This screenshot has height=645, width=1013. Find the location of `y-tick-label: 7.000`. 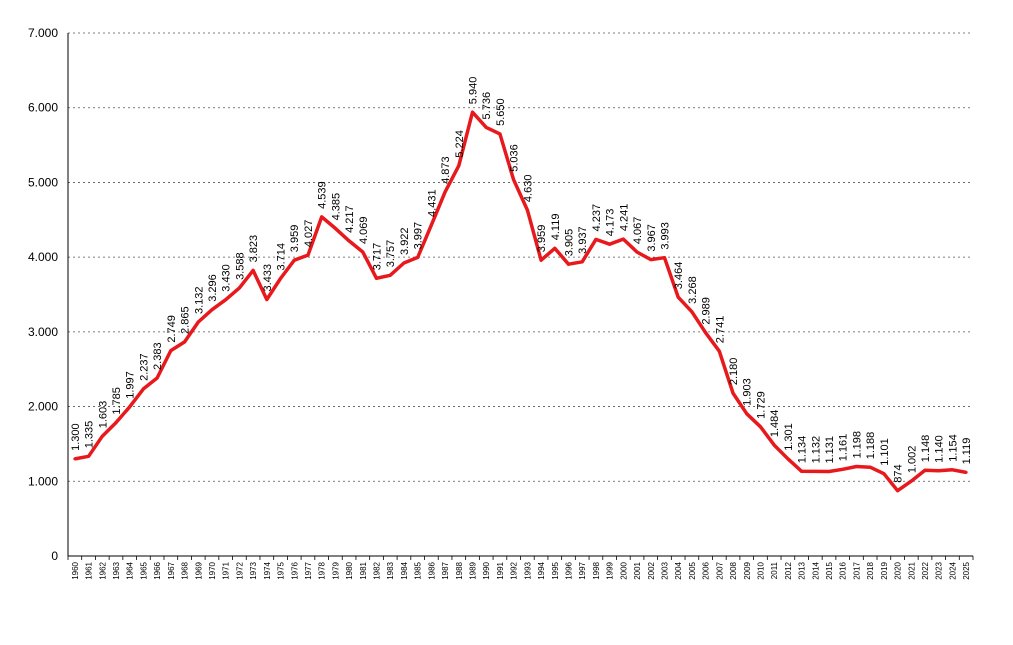

y-tick-label: 7.000 is located at coordinates (43, 33).